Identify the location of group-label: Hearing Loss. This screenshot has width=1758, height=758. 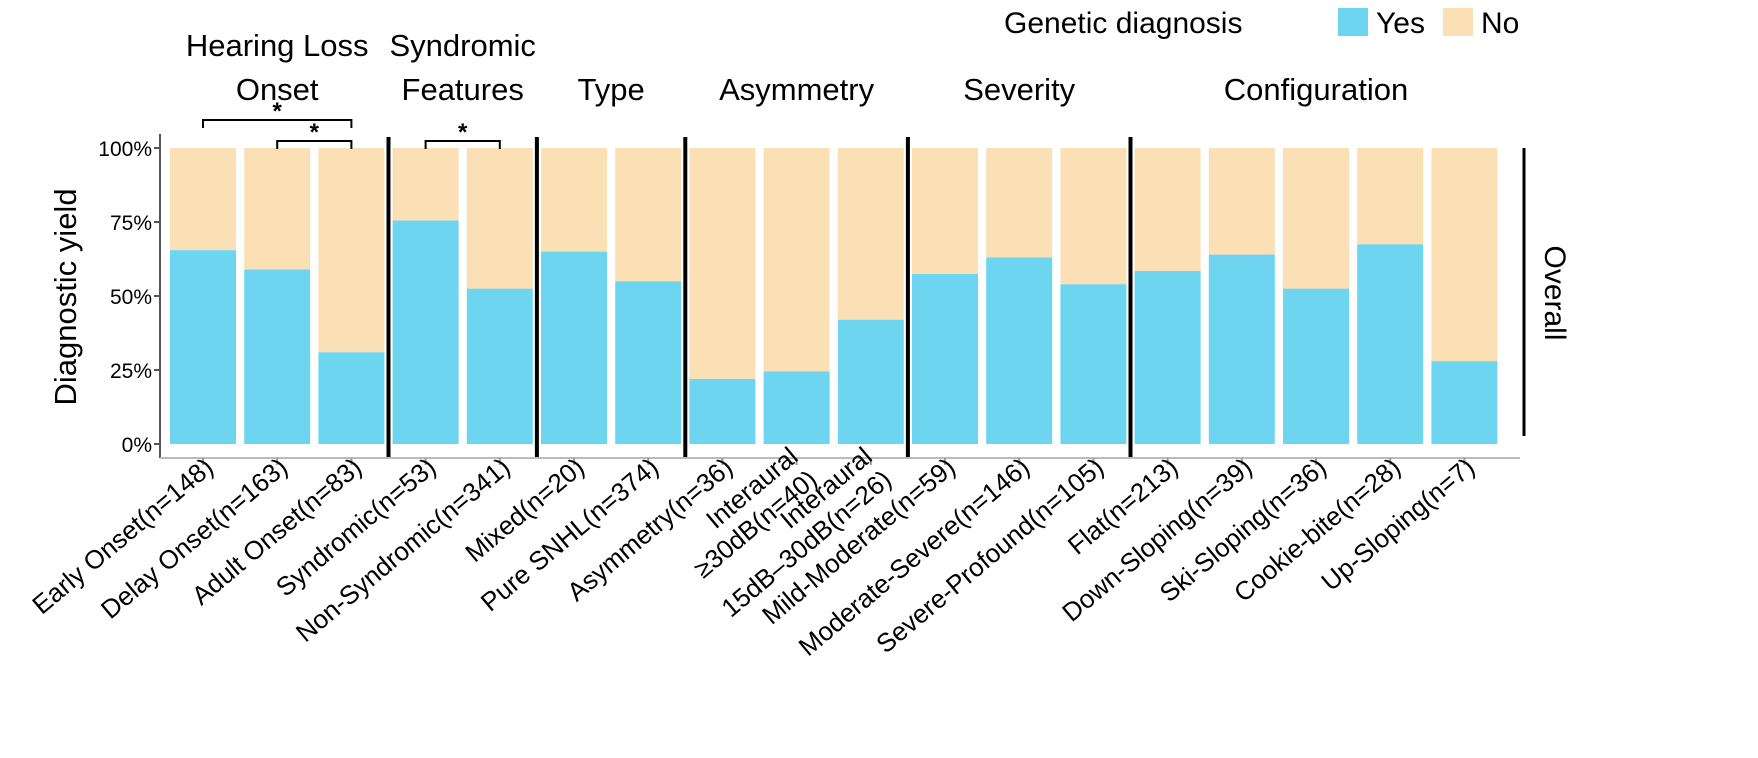
(277, 45).